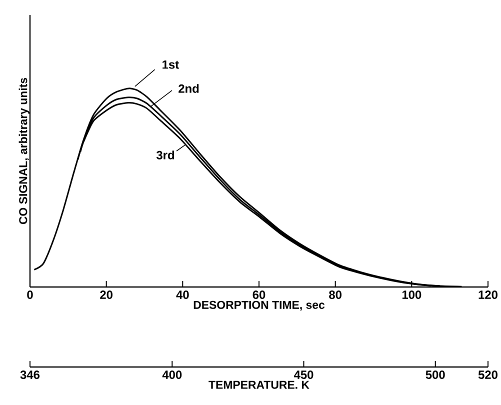  Describe the element at coordinates (172, 374) in the screenshot. I see `x2-tick-label: 400` at that location.